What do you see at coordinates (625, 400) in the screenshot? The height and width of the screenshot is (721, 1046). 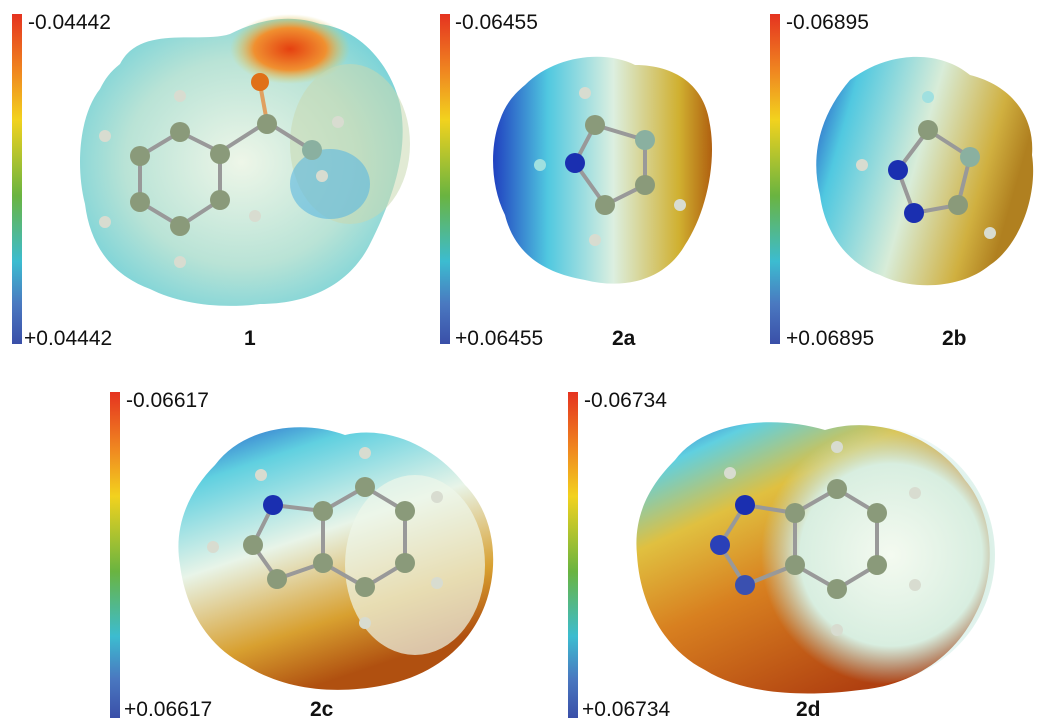 I see `scale-min-label: -0.06734` at bounding box center [625, 400].